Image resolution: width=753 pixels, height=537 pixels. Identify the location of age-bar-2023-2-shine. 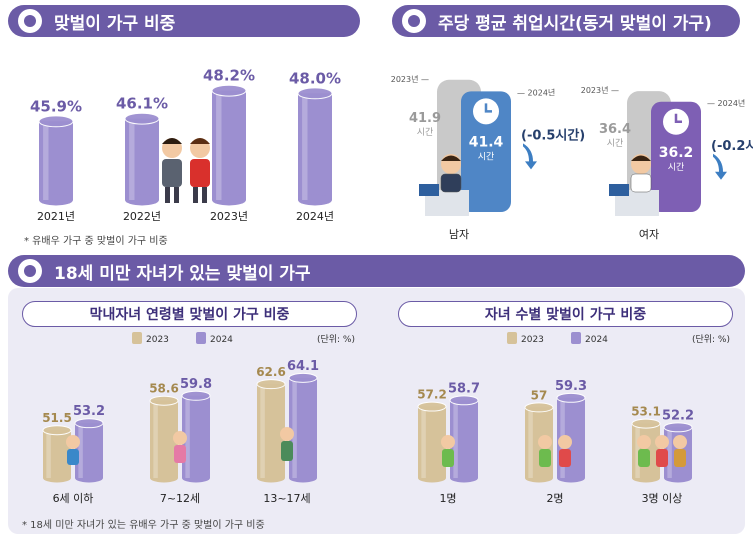
(262, 431).